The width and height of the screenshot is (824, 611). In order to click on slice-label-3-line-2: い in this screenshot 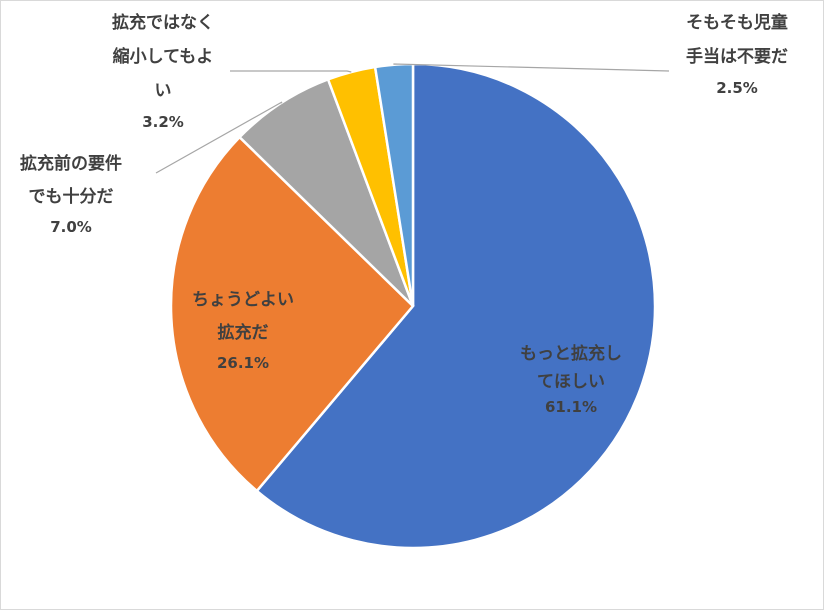, I will do `click(163, 91)`.